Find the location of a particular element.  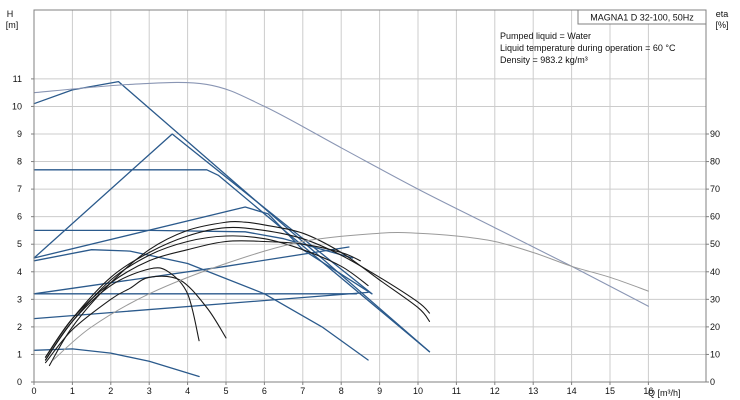

y-tick-label: 8 is located at coordinates (19, 162).